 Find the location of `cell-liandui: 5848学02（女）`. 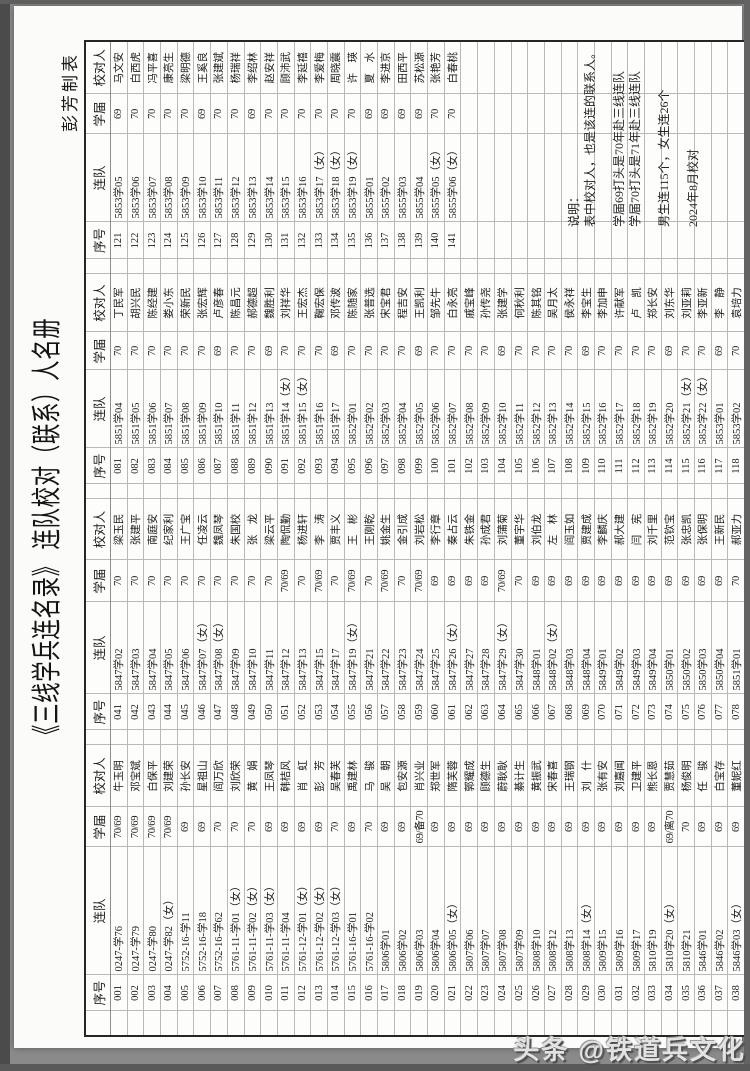

cell-liandui: 5848学02（女） is located at coordinates (553, 648).